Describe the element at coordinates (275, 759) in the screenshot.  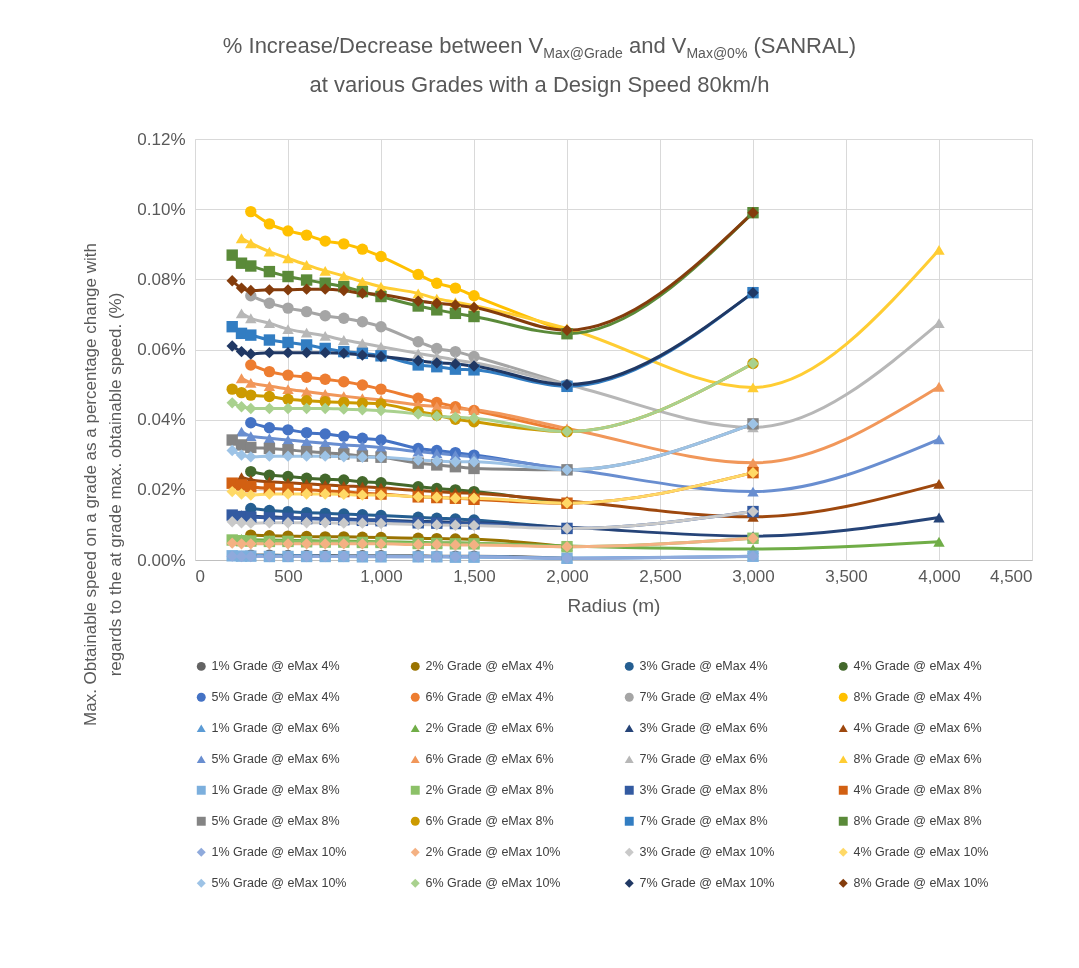
I see `legend-label: 5% Grade @ eMax 6%` at that location.